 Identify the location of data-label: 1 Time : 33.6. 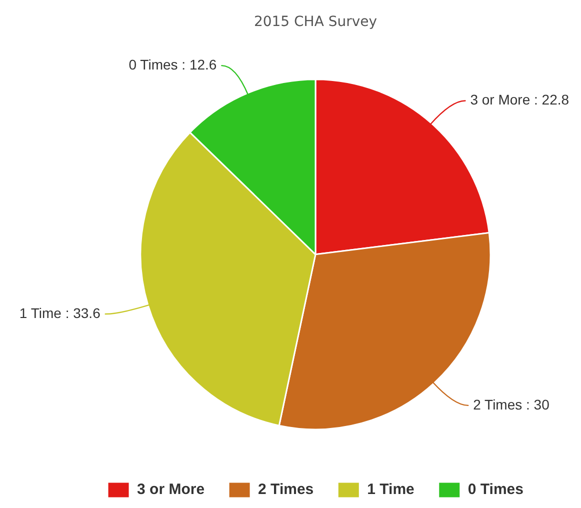
(60, 312).